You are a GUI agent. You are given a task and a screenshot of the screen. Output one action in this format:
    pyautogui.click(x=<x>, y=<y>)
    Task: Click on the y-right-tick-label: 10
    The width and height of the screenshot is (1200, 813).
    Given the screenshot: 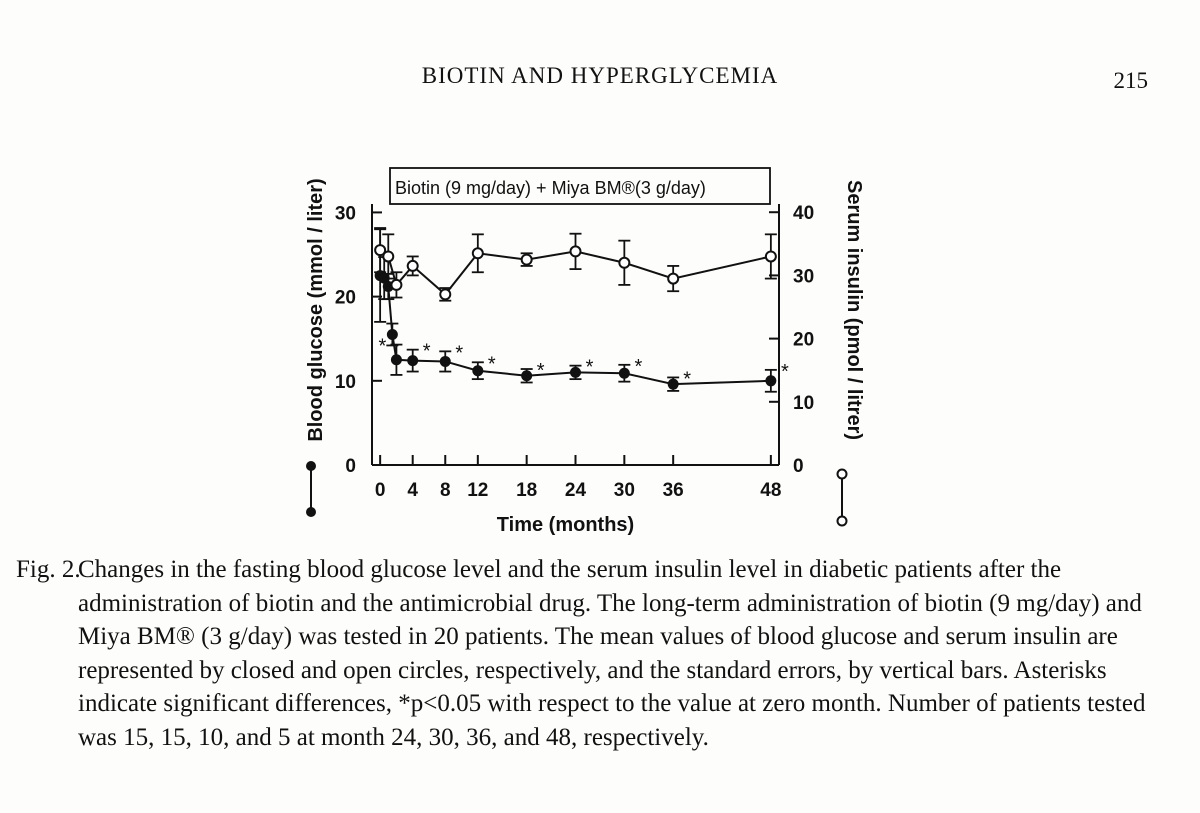 What is the action you would take?
    pyautogui.click(x=803, y=403)
    